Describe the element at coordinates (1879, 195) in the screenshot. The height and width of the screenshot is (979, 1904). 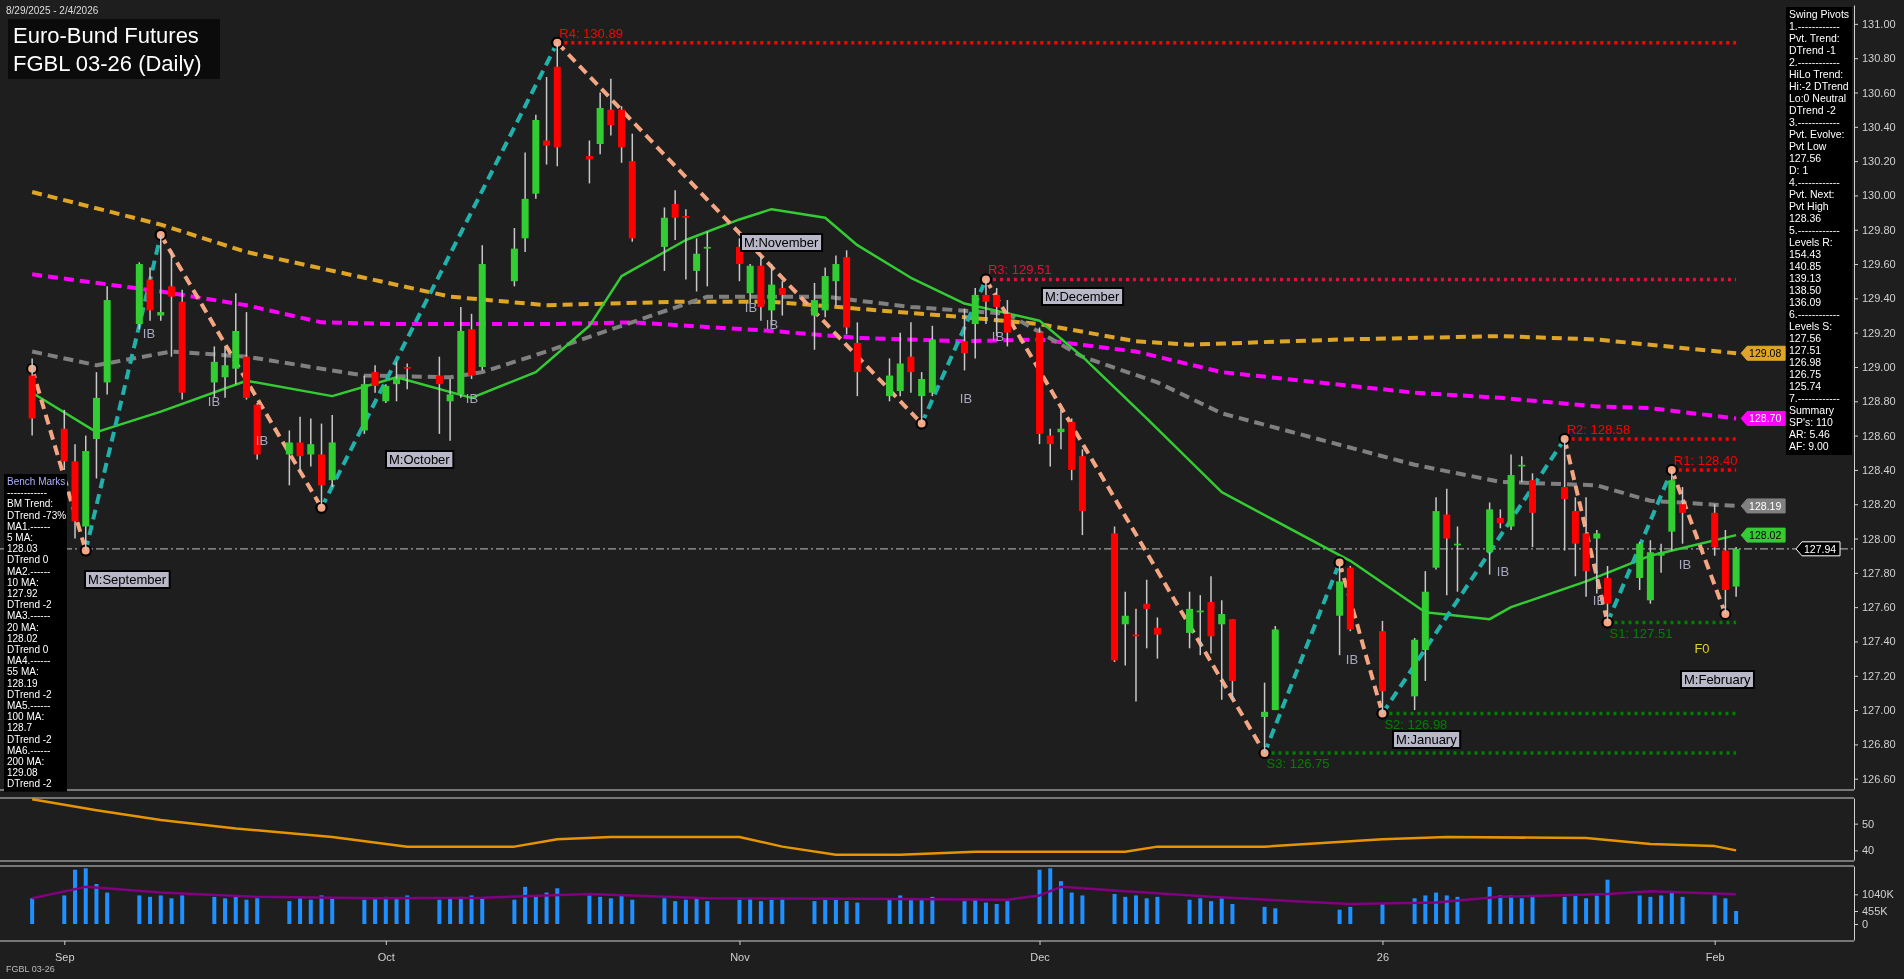
I see `y-tick-label: 130.00` at that location.